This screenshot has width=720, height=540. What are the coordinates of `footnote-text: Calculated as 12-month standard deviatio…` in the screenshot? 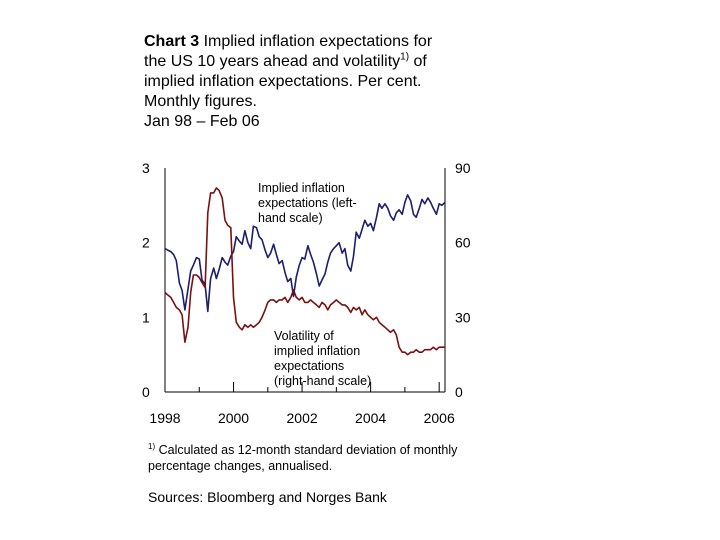 It's located at (303, 458).